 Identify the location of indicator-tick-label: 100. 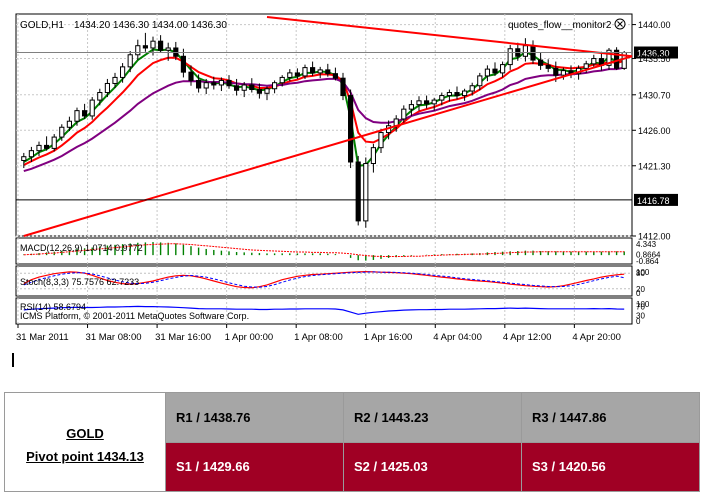
(643, 304).